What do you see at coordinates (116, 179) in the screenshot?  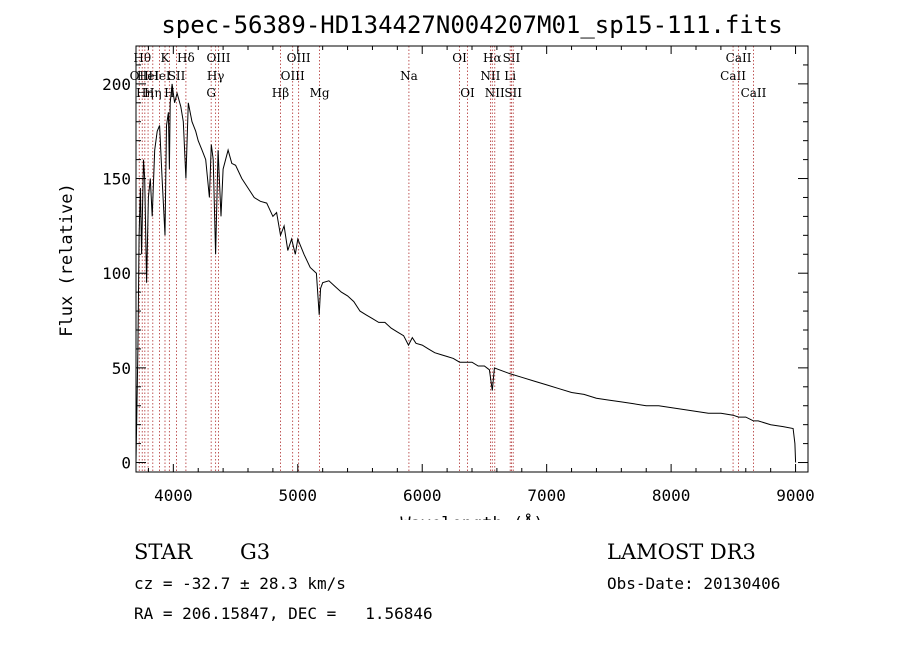 I see `y-tick-label-150: 150` at bounding box center [116, 179].